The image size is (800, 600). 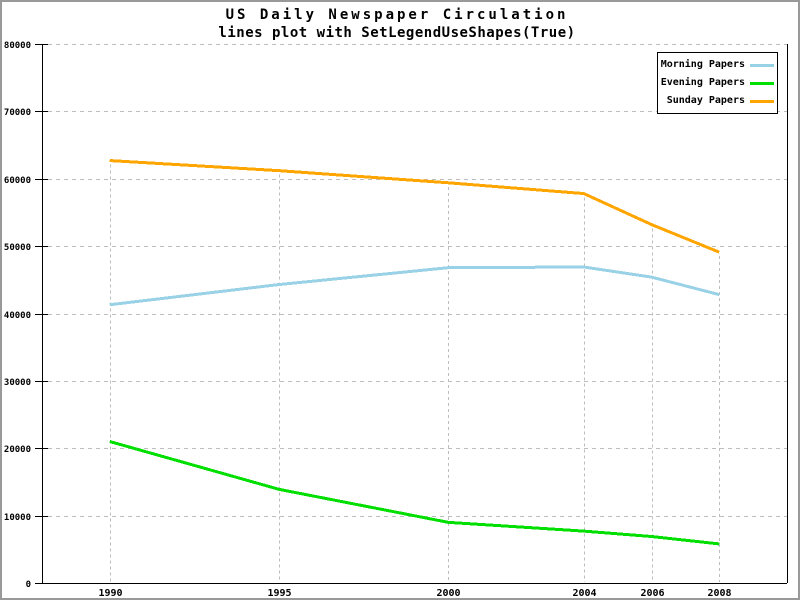 I want to click on x-tick-label: 2000, so click(x=448, y=593).